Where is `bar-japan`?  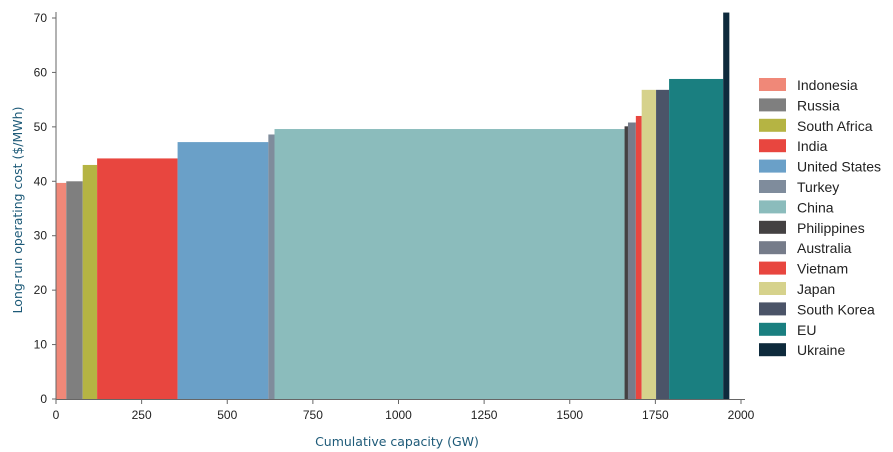
bar-japan is located at coordinates (649, 244).